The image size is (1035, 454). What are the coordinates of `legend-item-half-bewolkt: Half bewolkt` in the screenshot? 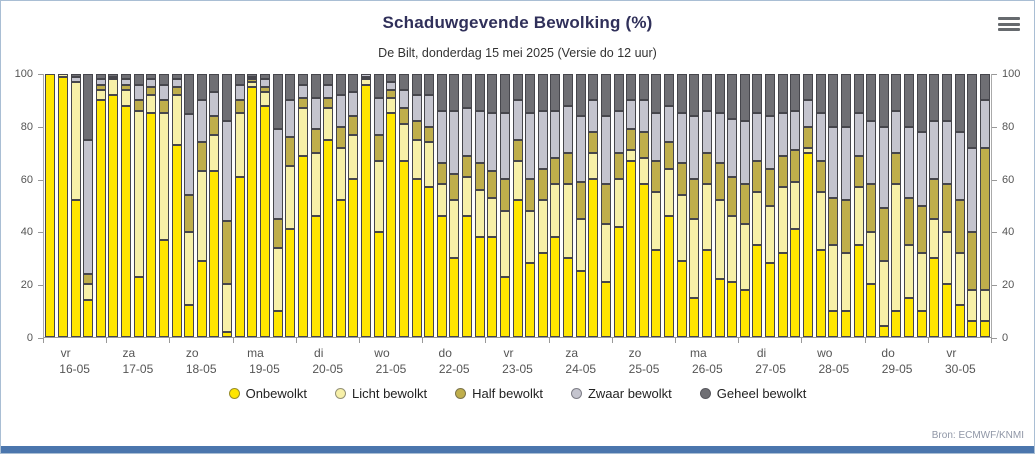 It's located at (499, 393).